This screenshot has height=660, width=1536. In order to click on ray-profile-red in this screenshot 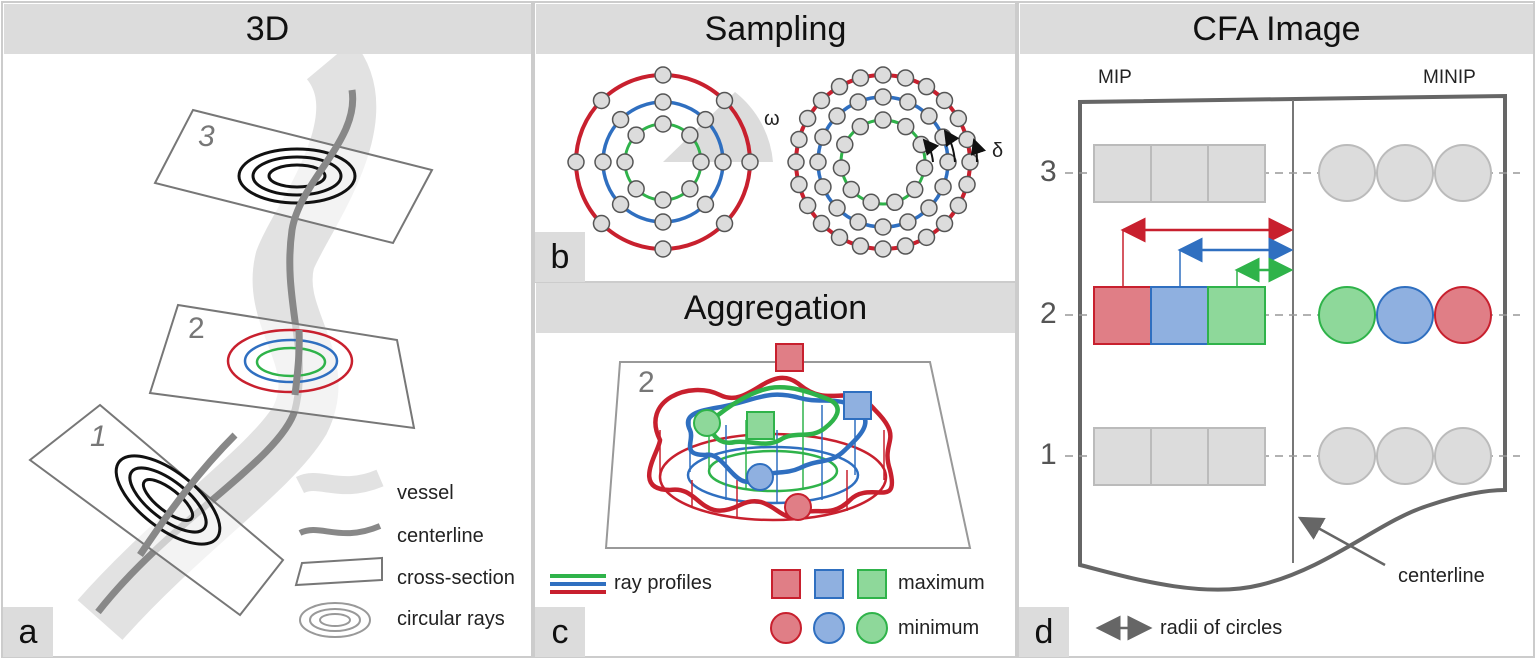, I will do `click(770, 447)`.